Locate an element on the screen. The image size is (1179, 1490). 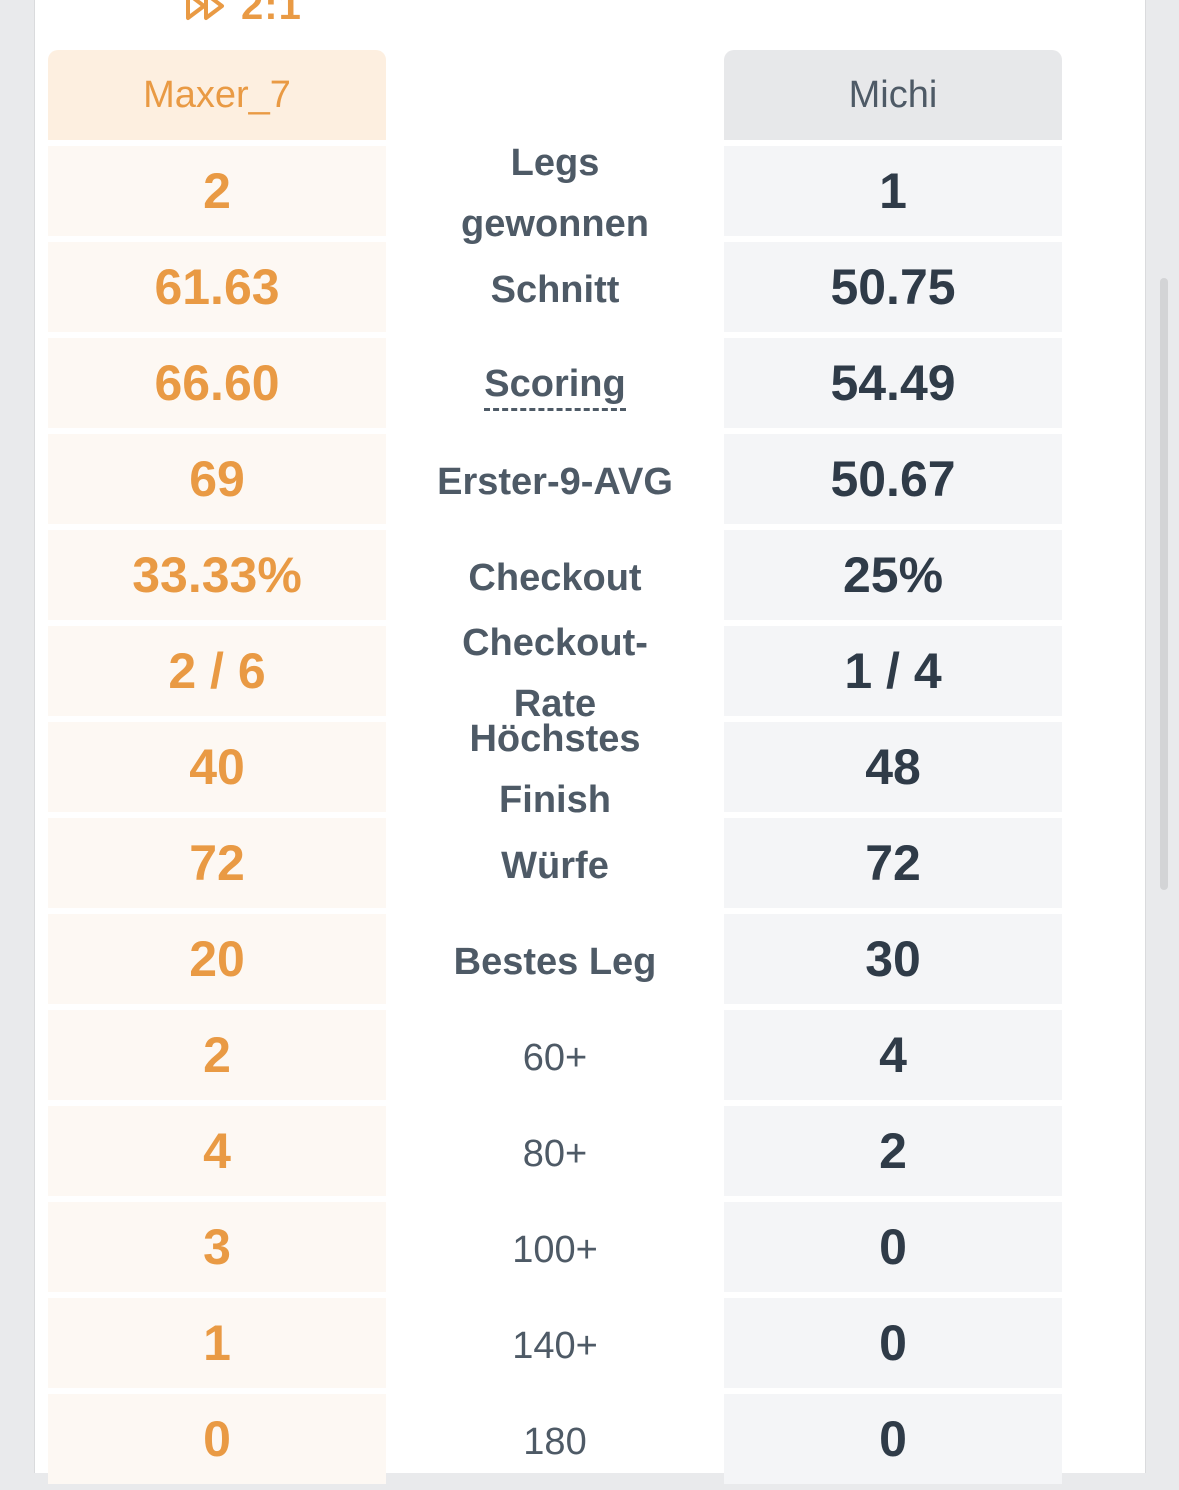
match-score: 2:1 is located at coordinates (243, 14).